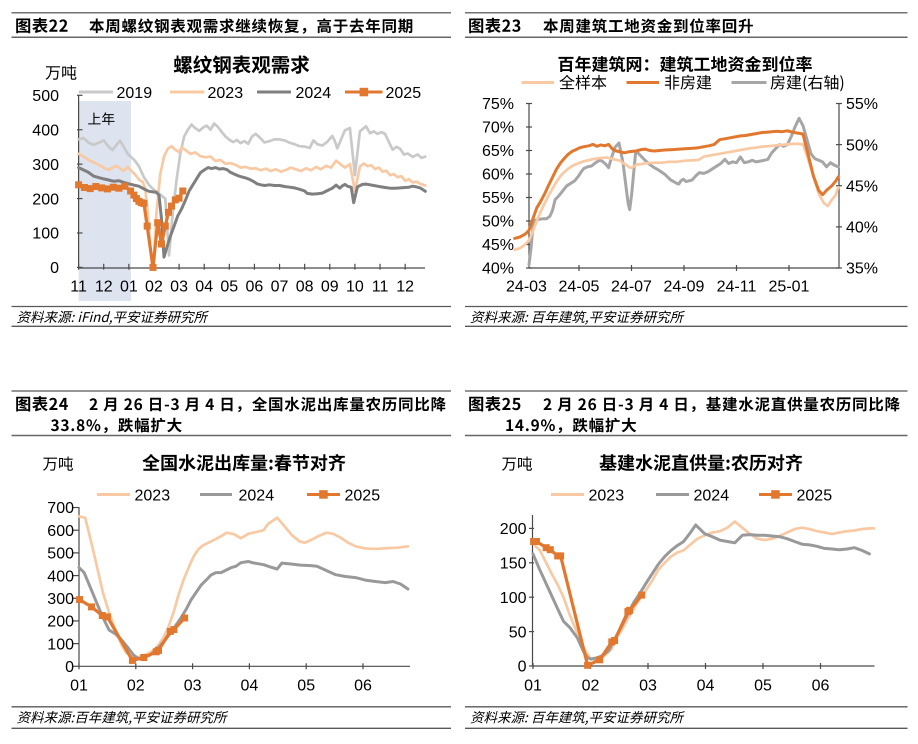 This screenshot has width=918, height=744. I want to click on svg-text: 600, so click(60, 531).